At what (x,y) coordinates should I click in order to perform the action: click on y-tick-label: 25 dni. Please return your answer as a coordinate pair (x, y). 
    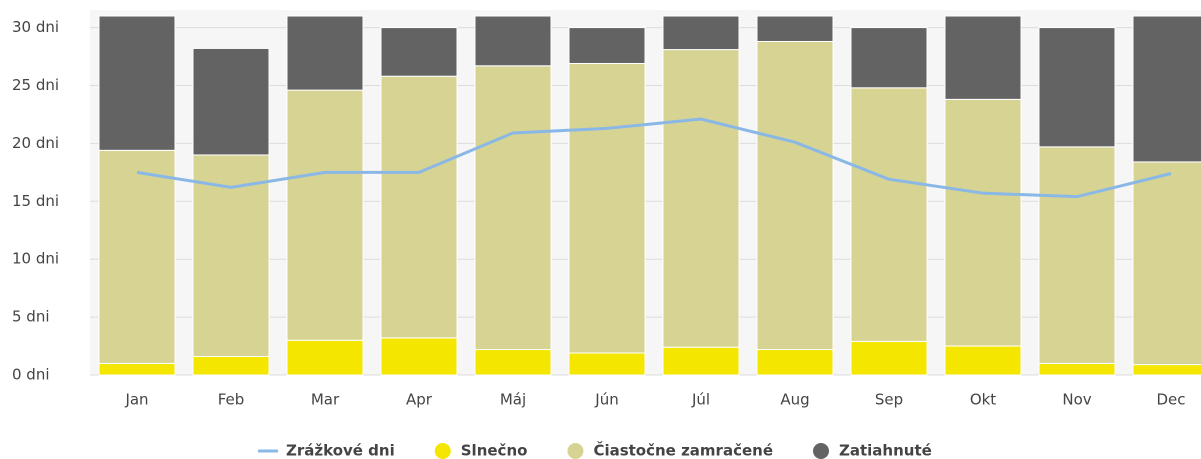
    Looking at the image, I should click on (35, 85).